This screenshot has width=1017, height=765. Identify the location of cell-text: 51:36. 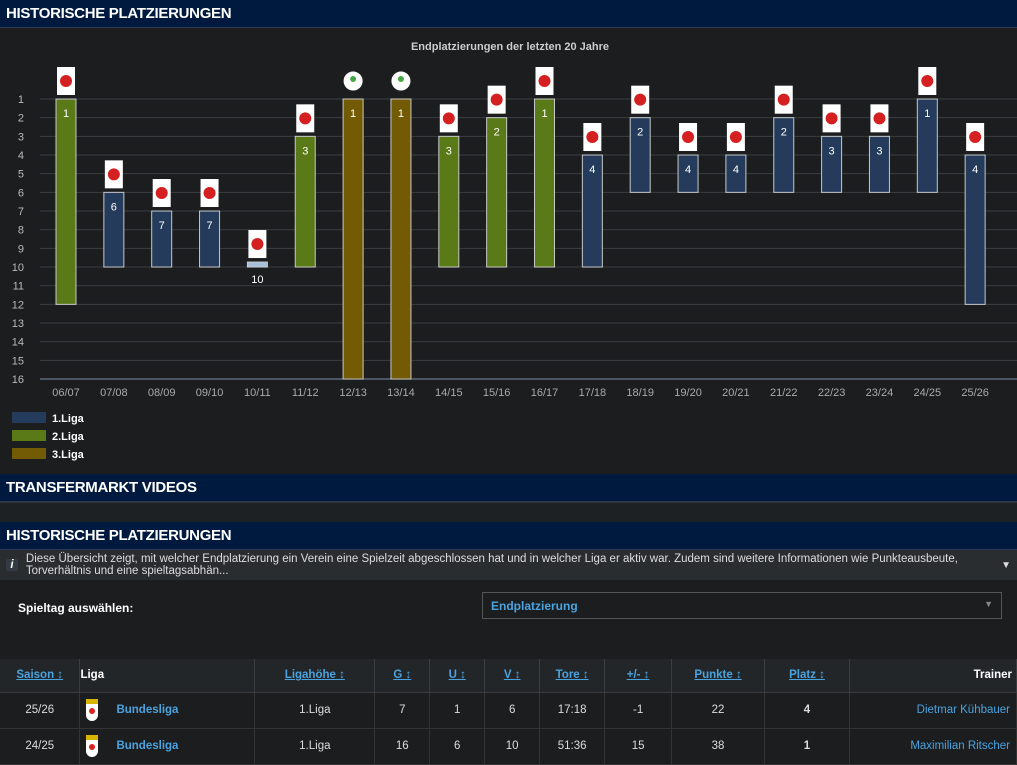
(572, 746).